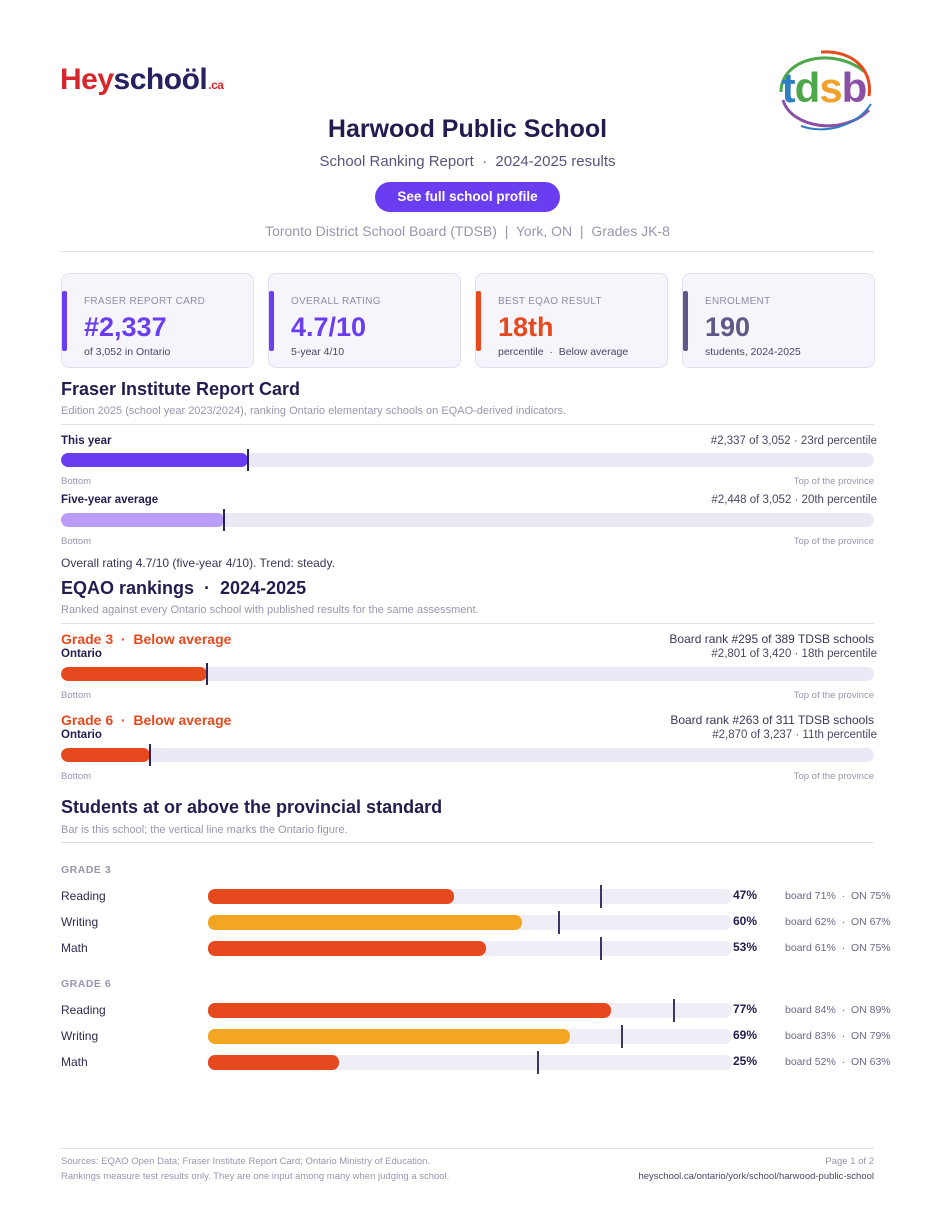  What do you see at coordinates (86, 441) in the screenshot?
I see `fraser-row-label: This year` at bounding box center [86, 441].